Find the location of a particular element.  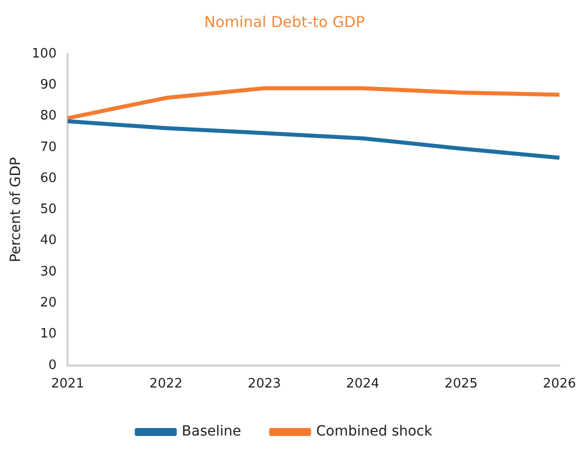

y-tick-label: 20 is located at coordinates (48, 302).